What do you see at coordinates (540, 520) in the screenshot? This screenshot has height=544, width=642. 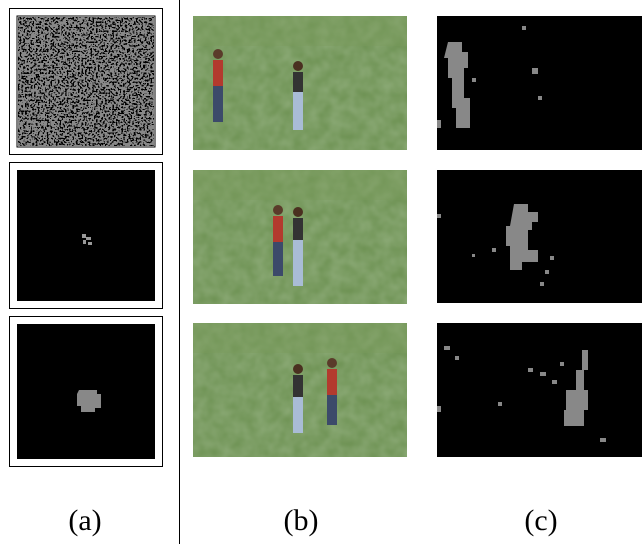 I see `caption: (c)` at bounding box center [540, 520].